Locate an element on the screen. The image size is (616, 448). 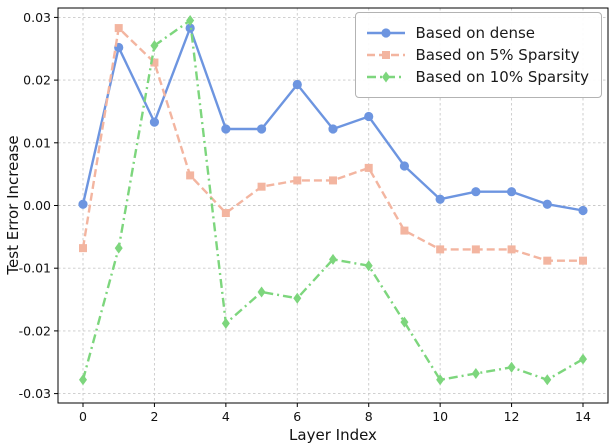
legend-label-10pct: Based on 10% Sparsity is located at coordinates (502, 77).